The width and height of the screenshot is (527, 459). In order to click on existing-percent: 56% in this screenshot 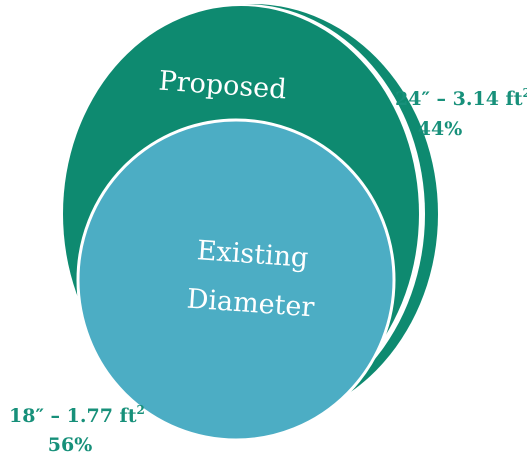, I will do `click(70, 445)`.